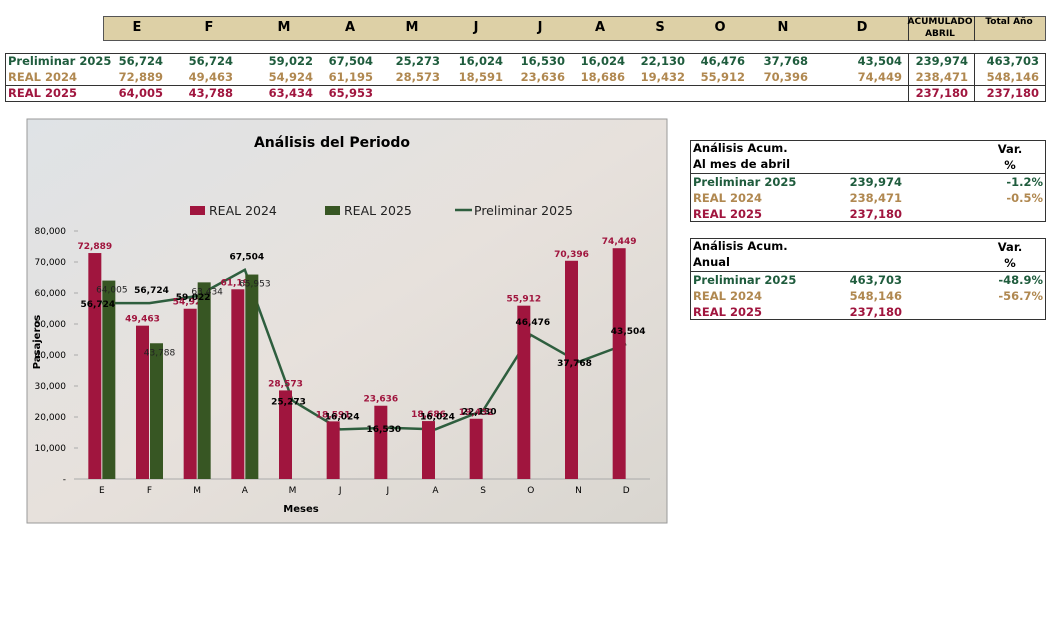 This screenshot has width=1052, height=631. Describe the element at coordinates (102, 491) in the screenshot. I see `x-tick-label: E` at that location.